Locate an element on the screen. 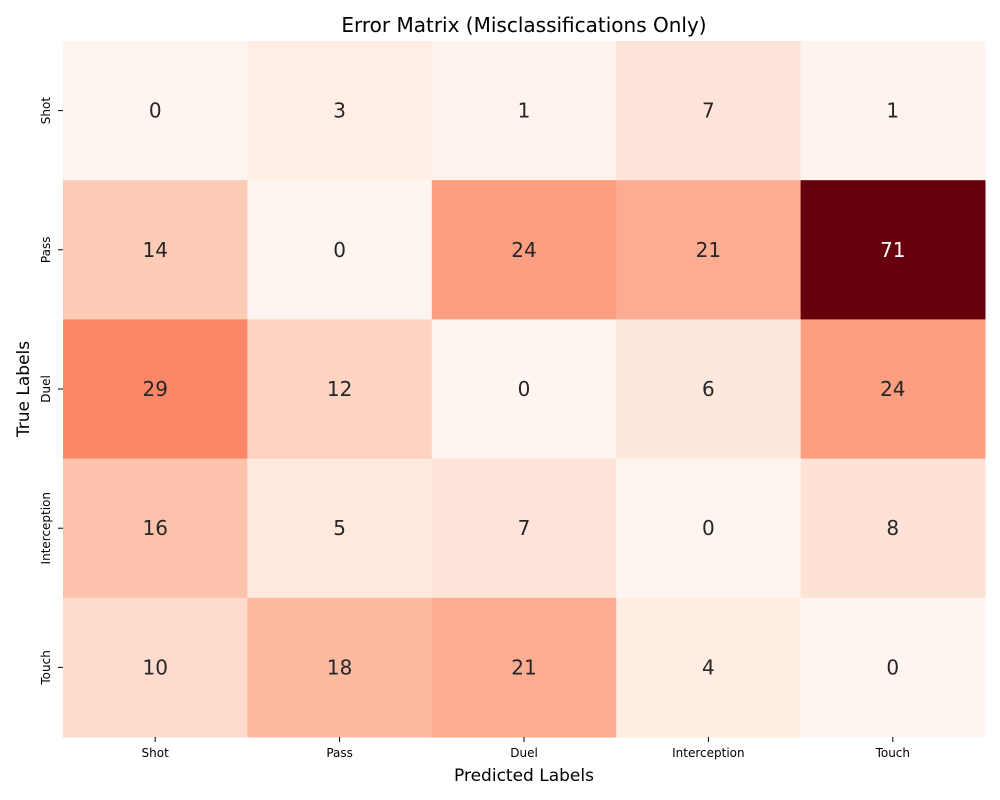  y-tick-label: Pass is located at coordinates (46, 250).